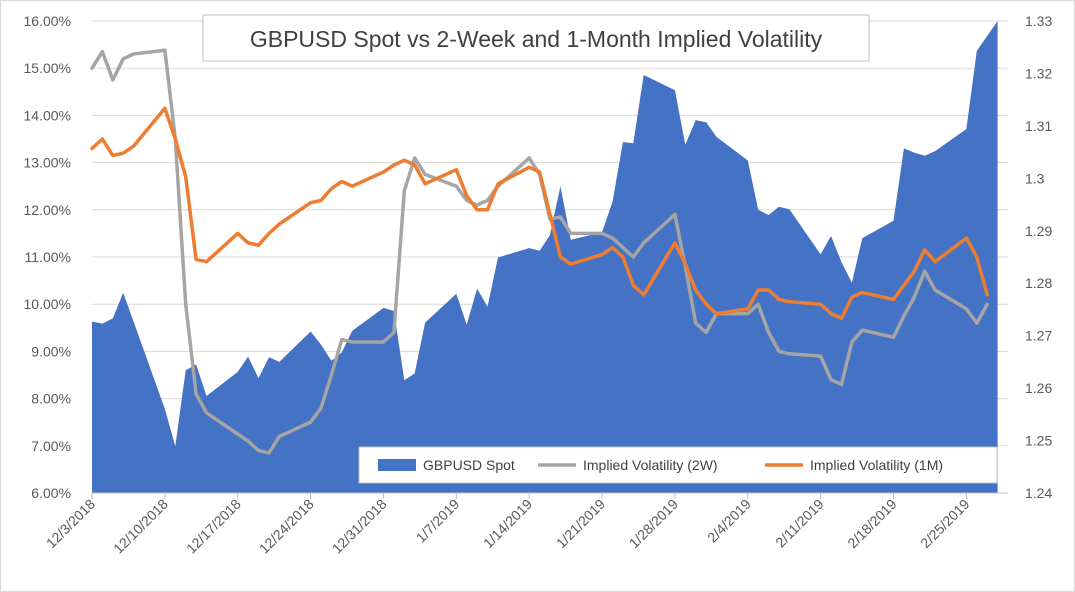  Describe the element at coordinates (47, 210) in the screenshot. I see `y-left-tick-label: 12.00%` at that location.